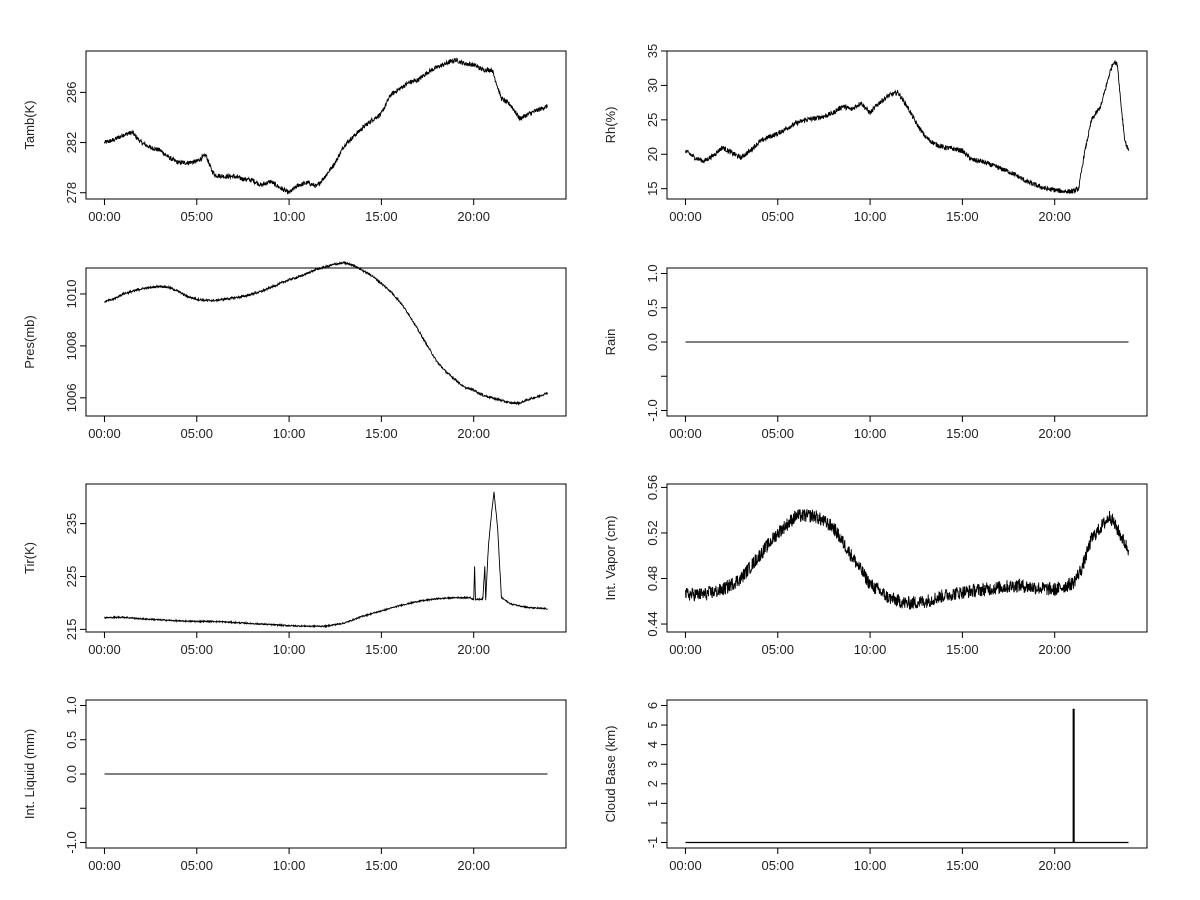 This screenshot has width=1200, height=900. Describe the element at coordinates (652, 803) in the screenshot. I see `y-tick-label: 1` at that location.